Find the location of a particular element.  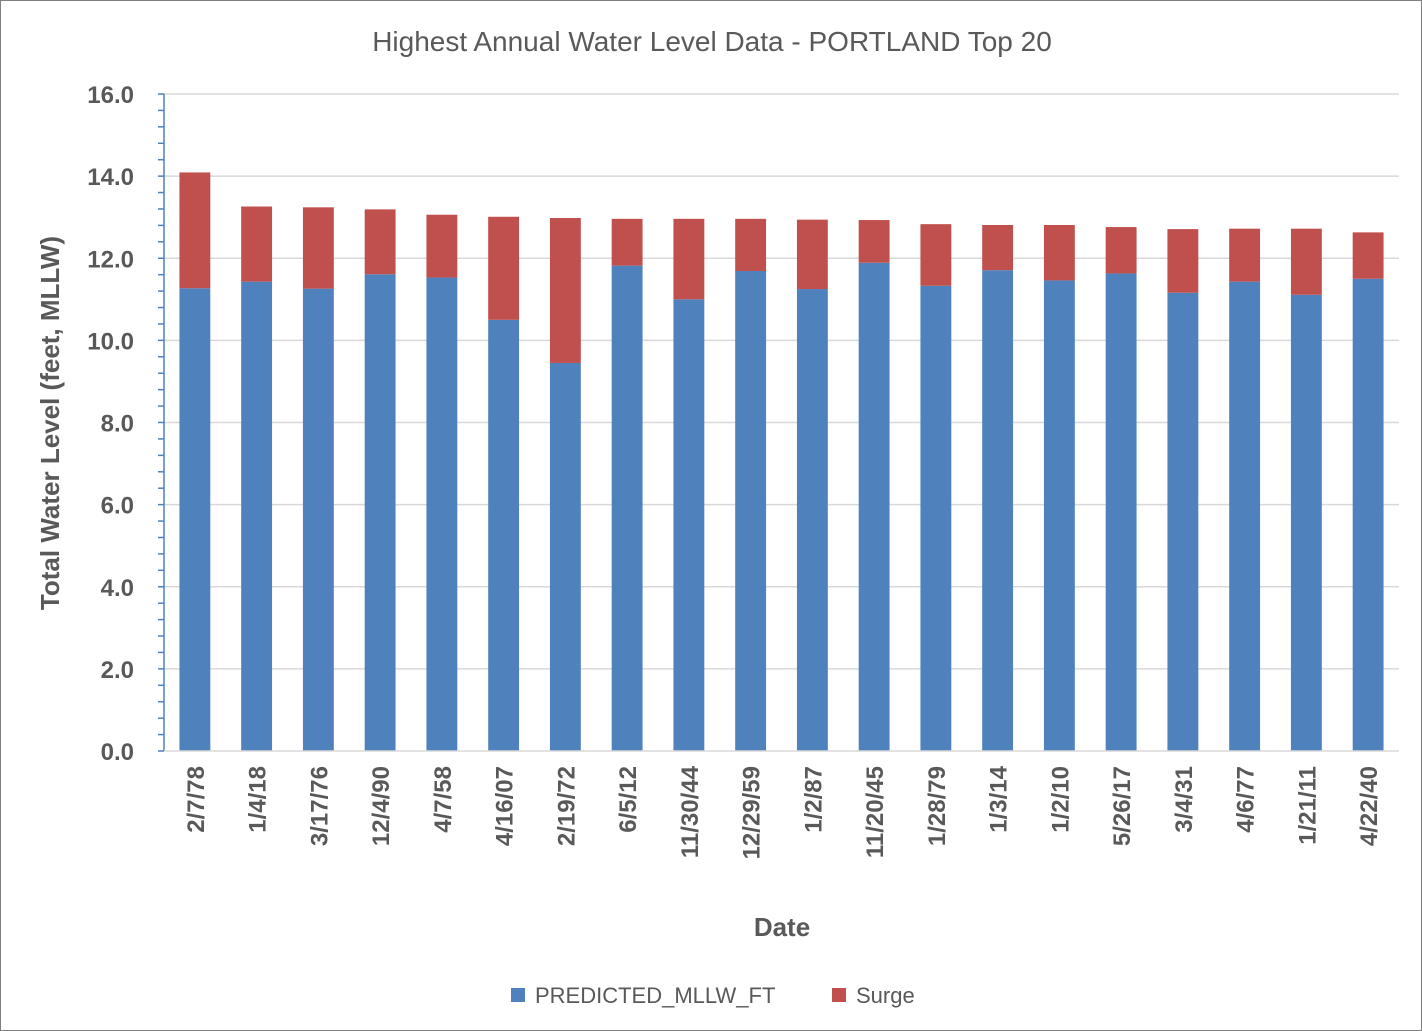

legend: PREDICTED_MLLW_FT Surge is located at coordinates (713, 995).